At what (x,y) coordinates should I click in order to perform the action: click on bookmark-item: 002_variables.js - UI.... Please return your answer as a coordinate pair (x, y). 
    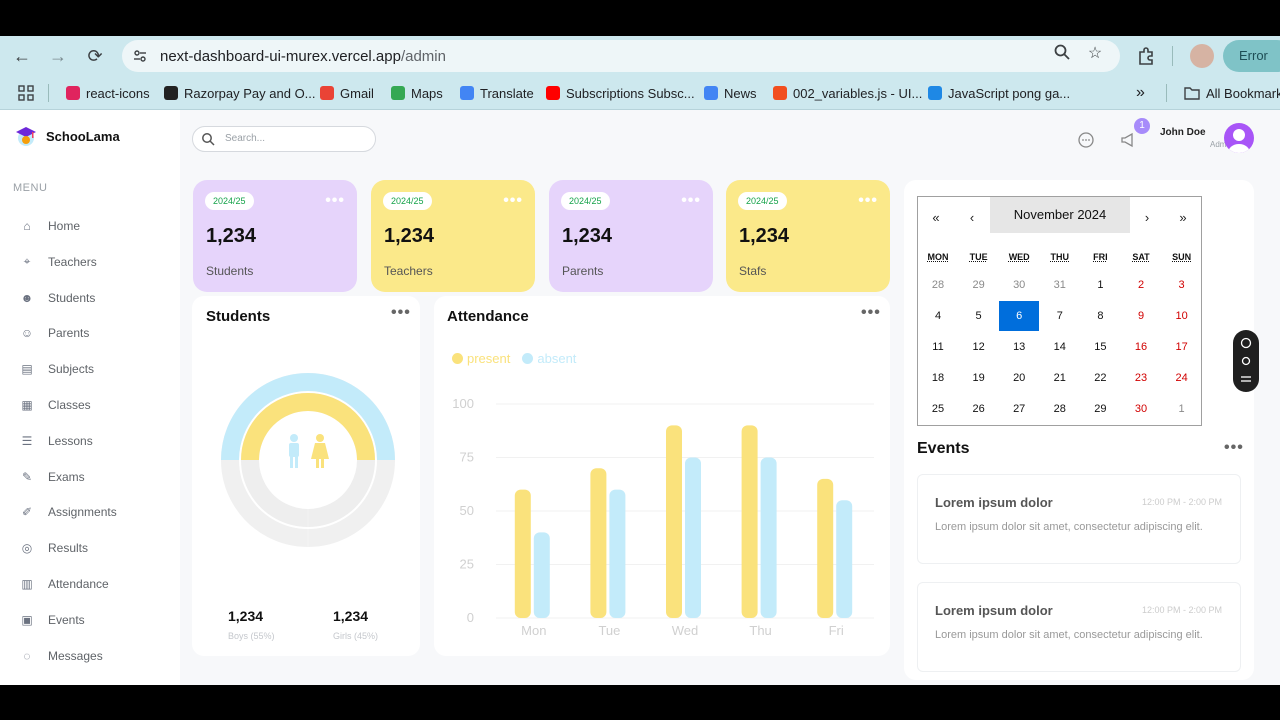
    Looking at the image, I should click on (847, 93).